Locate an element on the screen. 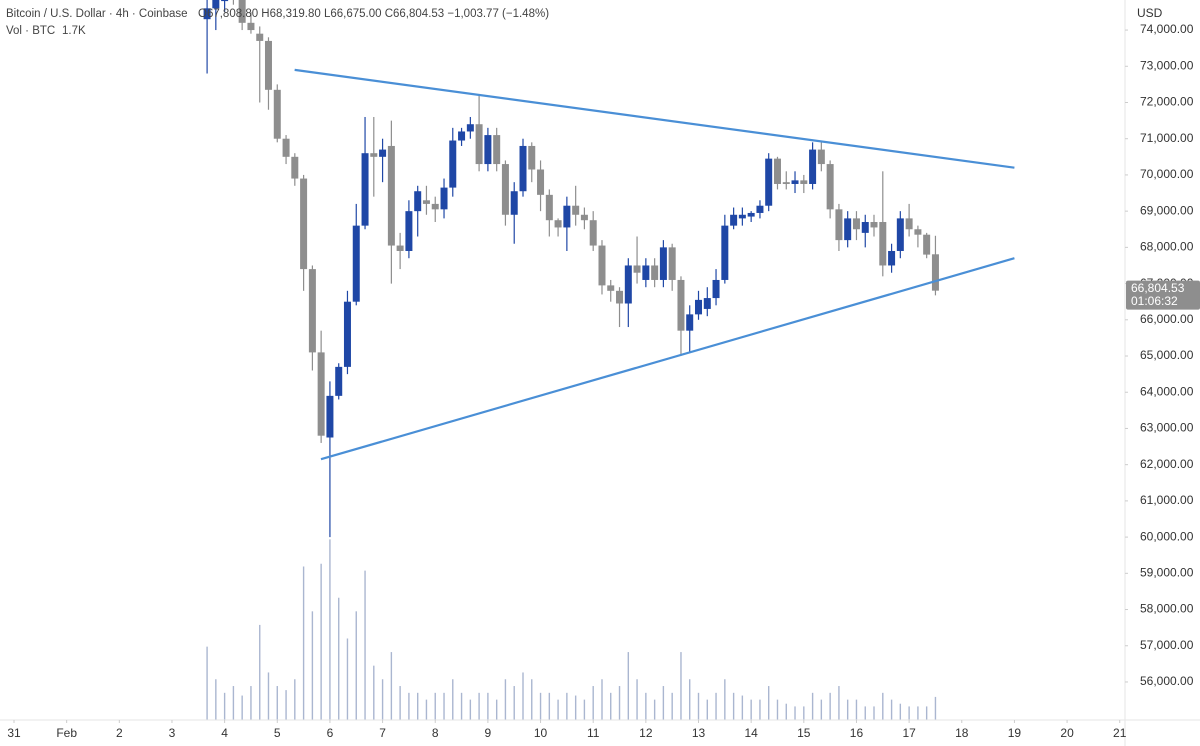  y-tick-label: 61,000.00 is located at coordinates (1167, 500).